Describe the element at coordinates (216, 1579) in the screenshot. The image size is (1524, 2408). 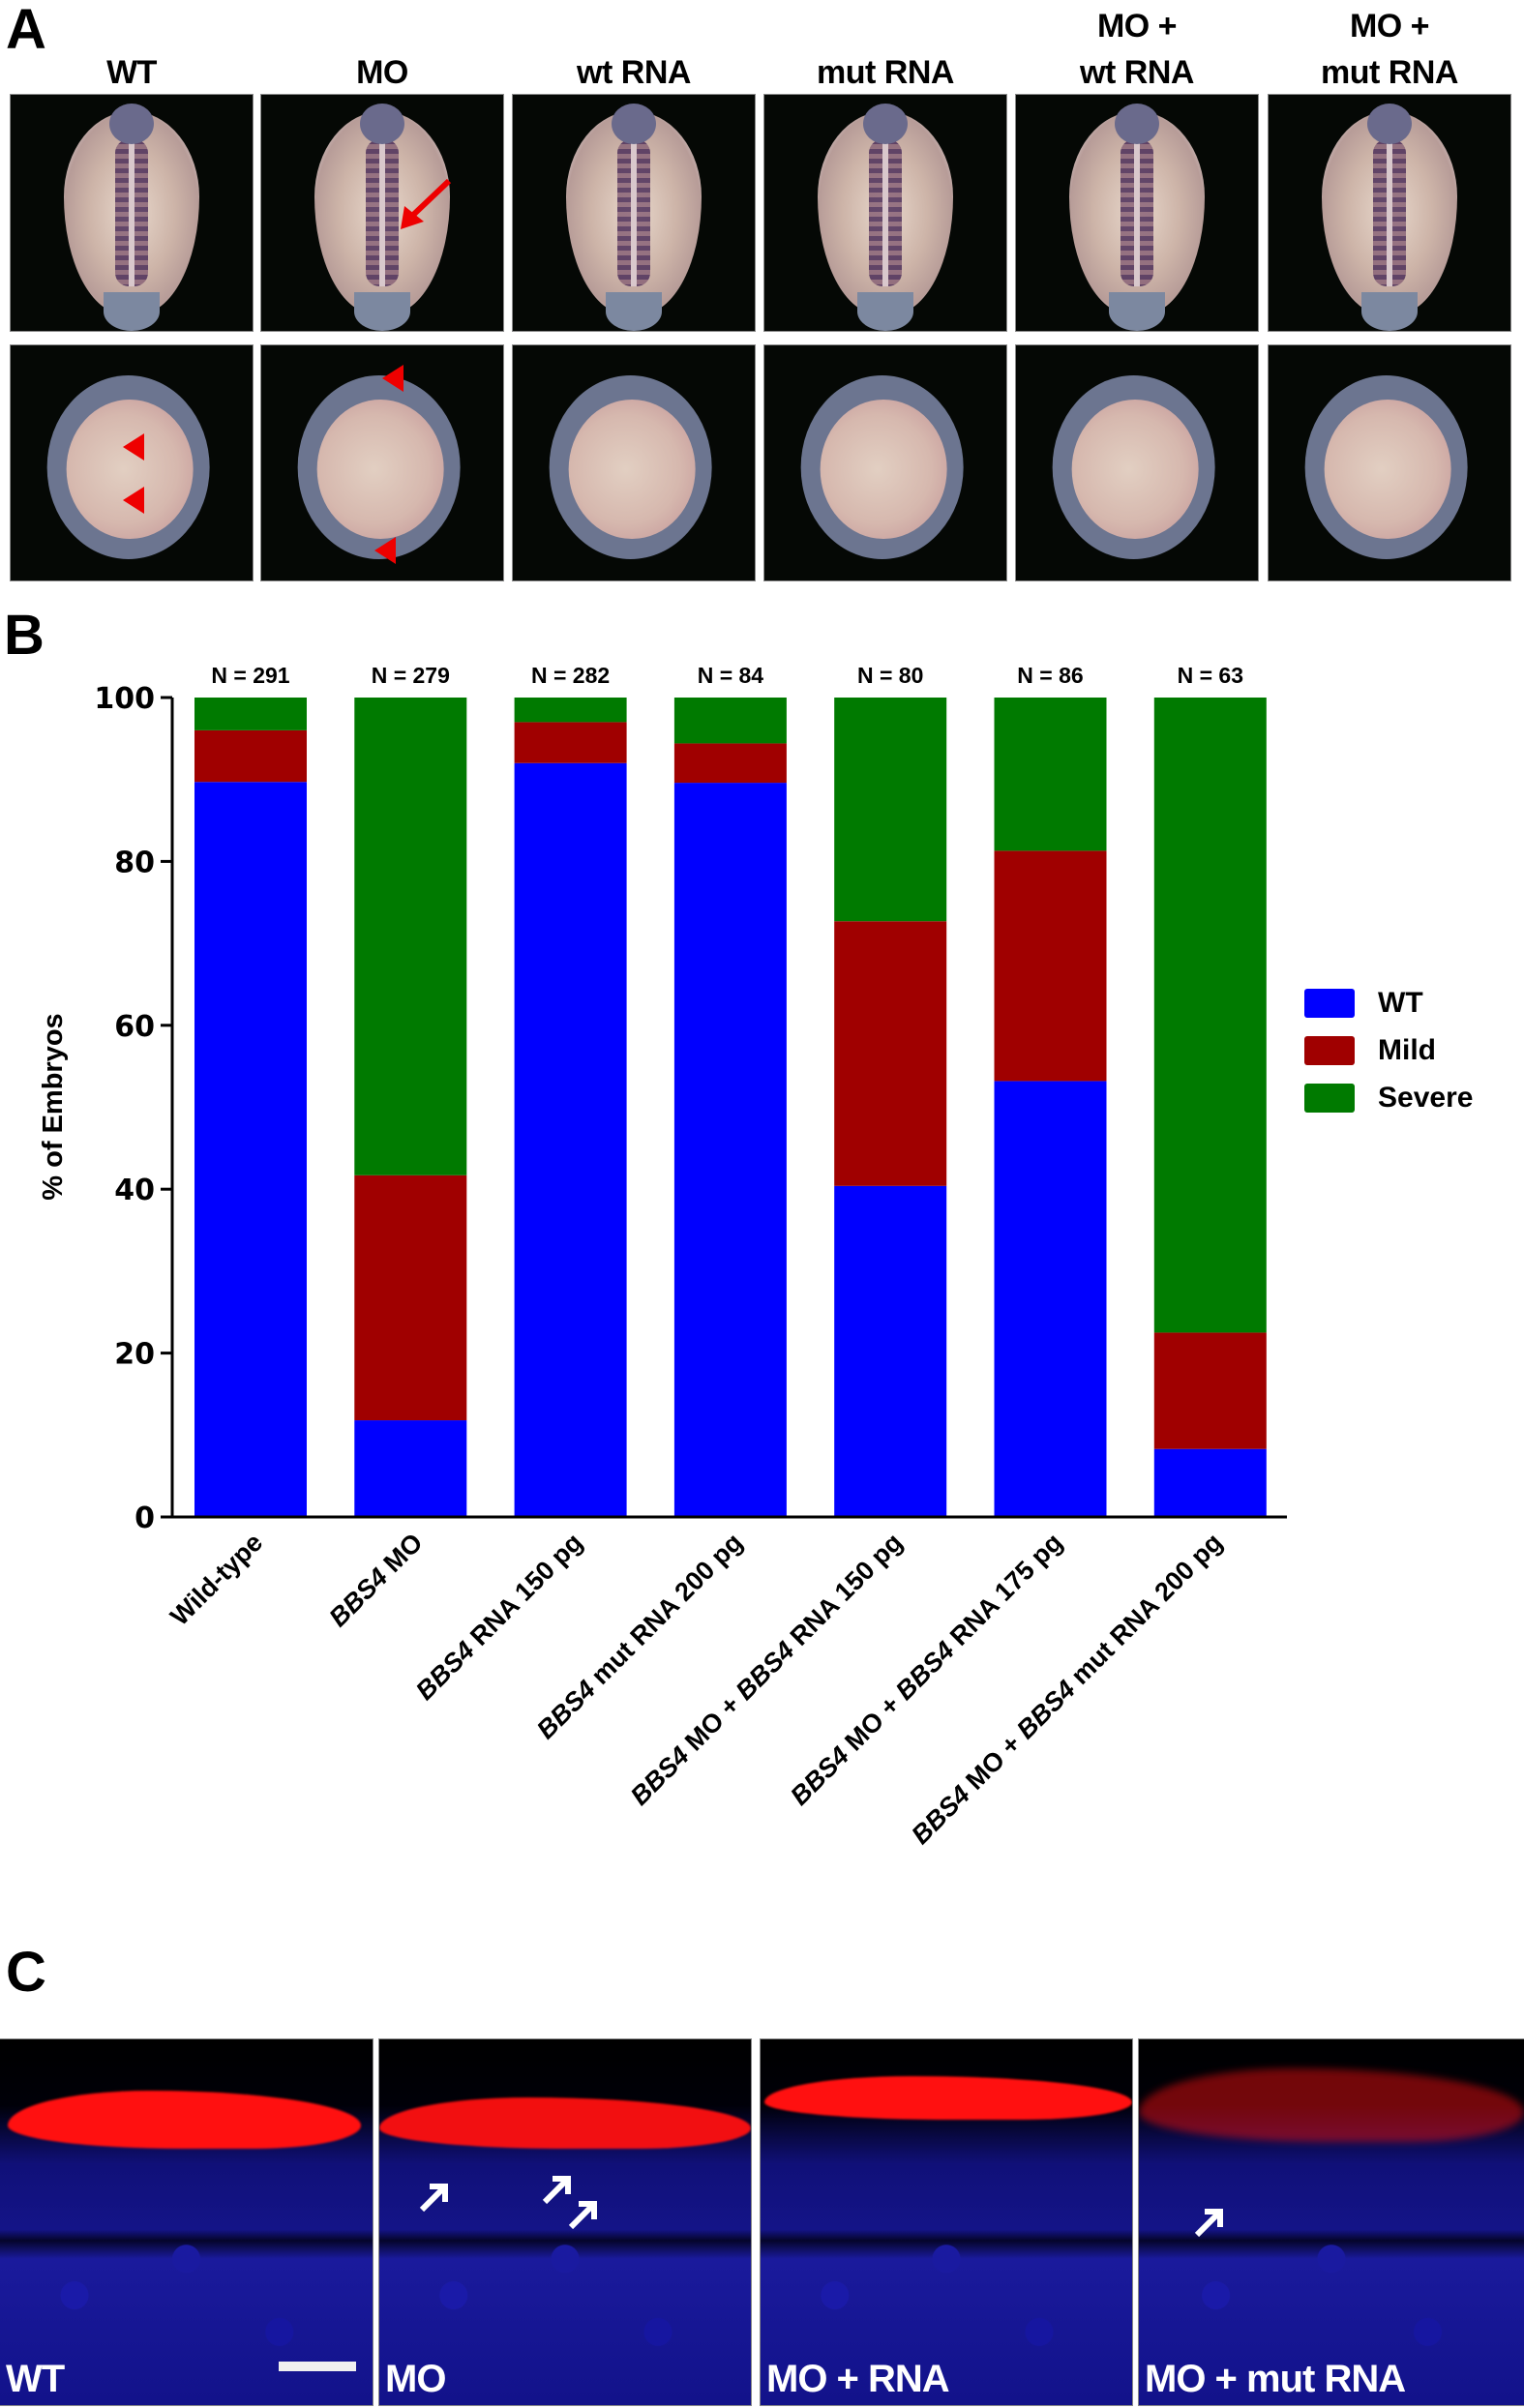
I see `x-tick-label: Wild-type` at that location.